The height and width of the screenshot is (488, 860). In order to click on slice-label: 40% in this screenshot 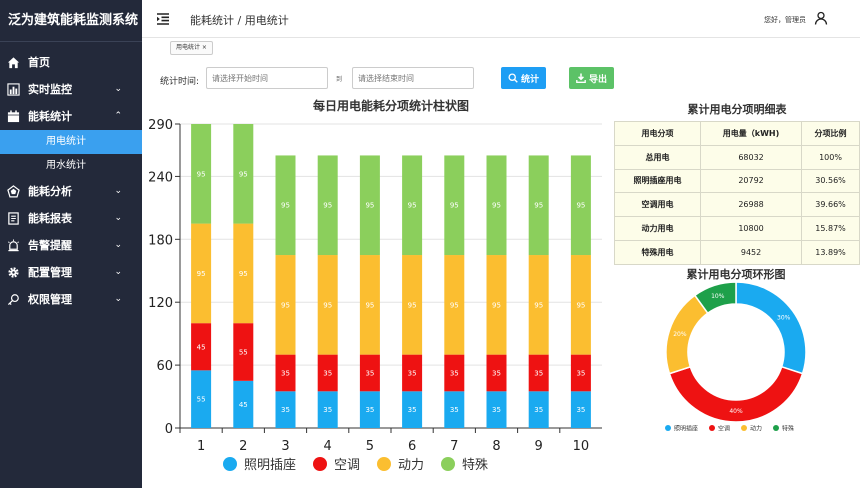, I will do `click(736, 411)`.